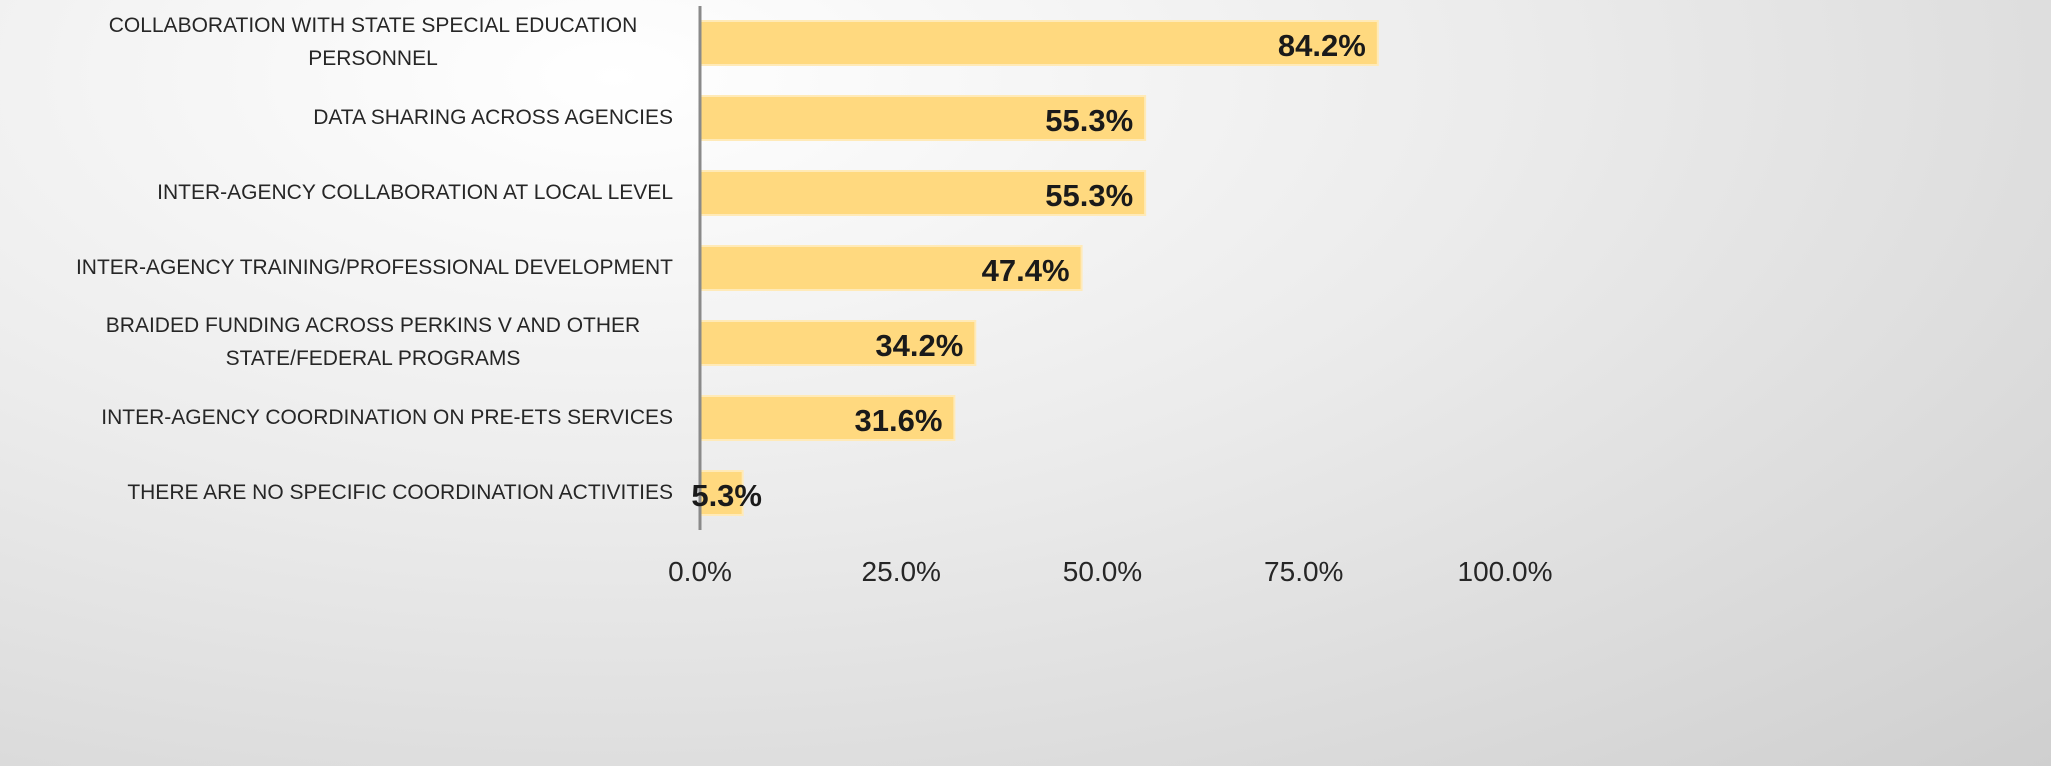  What do you see at coordinates (1321, 45) in the screenshot?
I see `value-label: 84.2%` at bounding box center [1321, 45].